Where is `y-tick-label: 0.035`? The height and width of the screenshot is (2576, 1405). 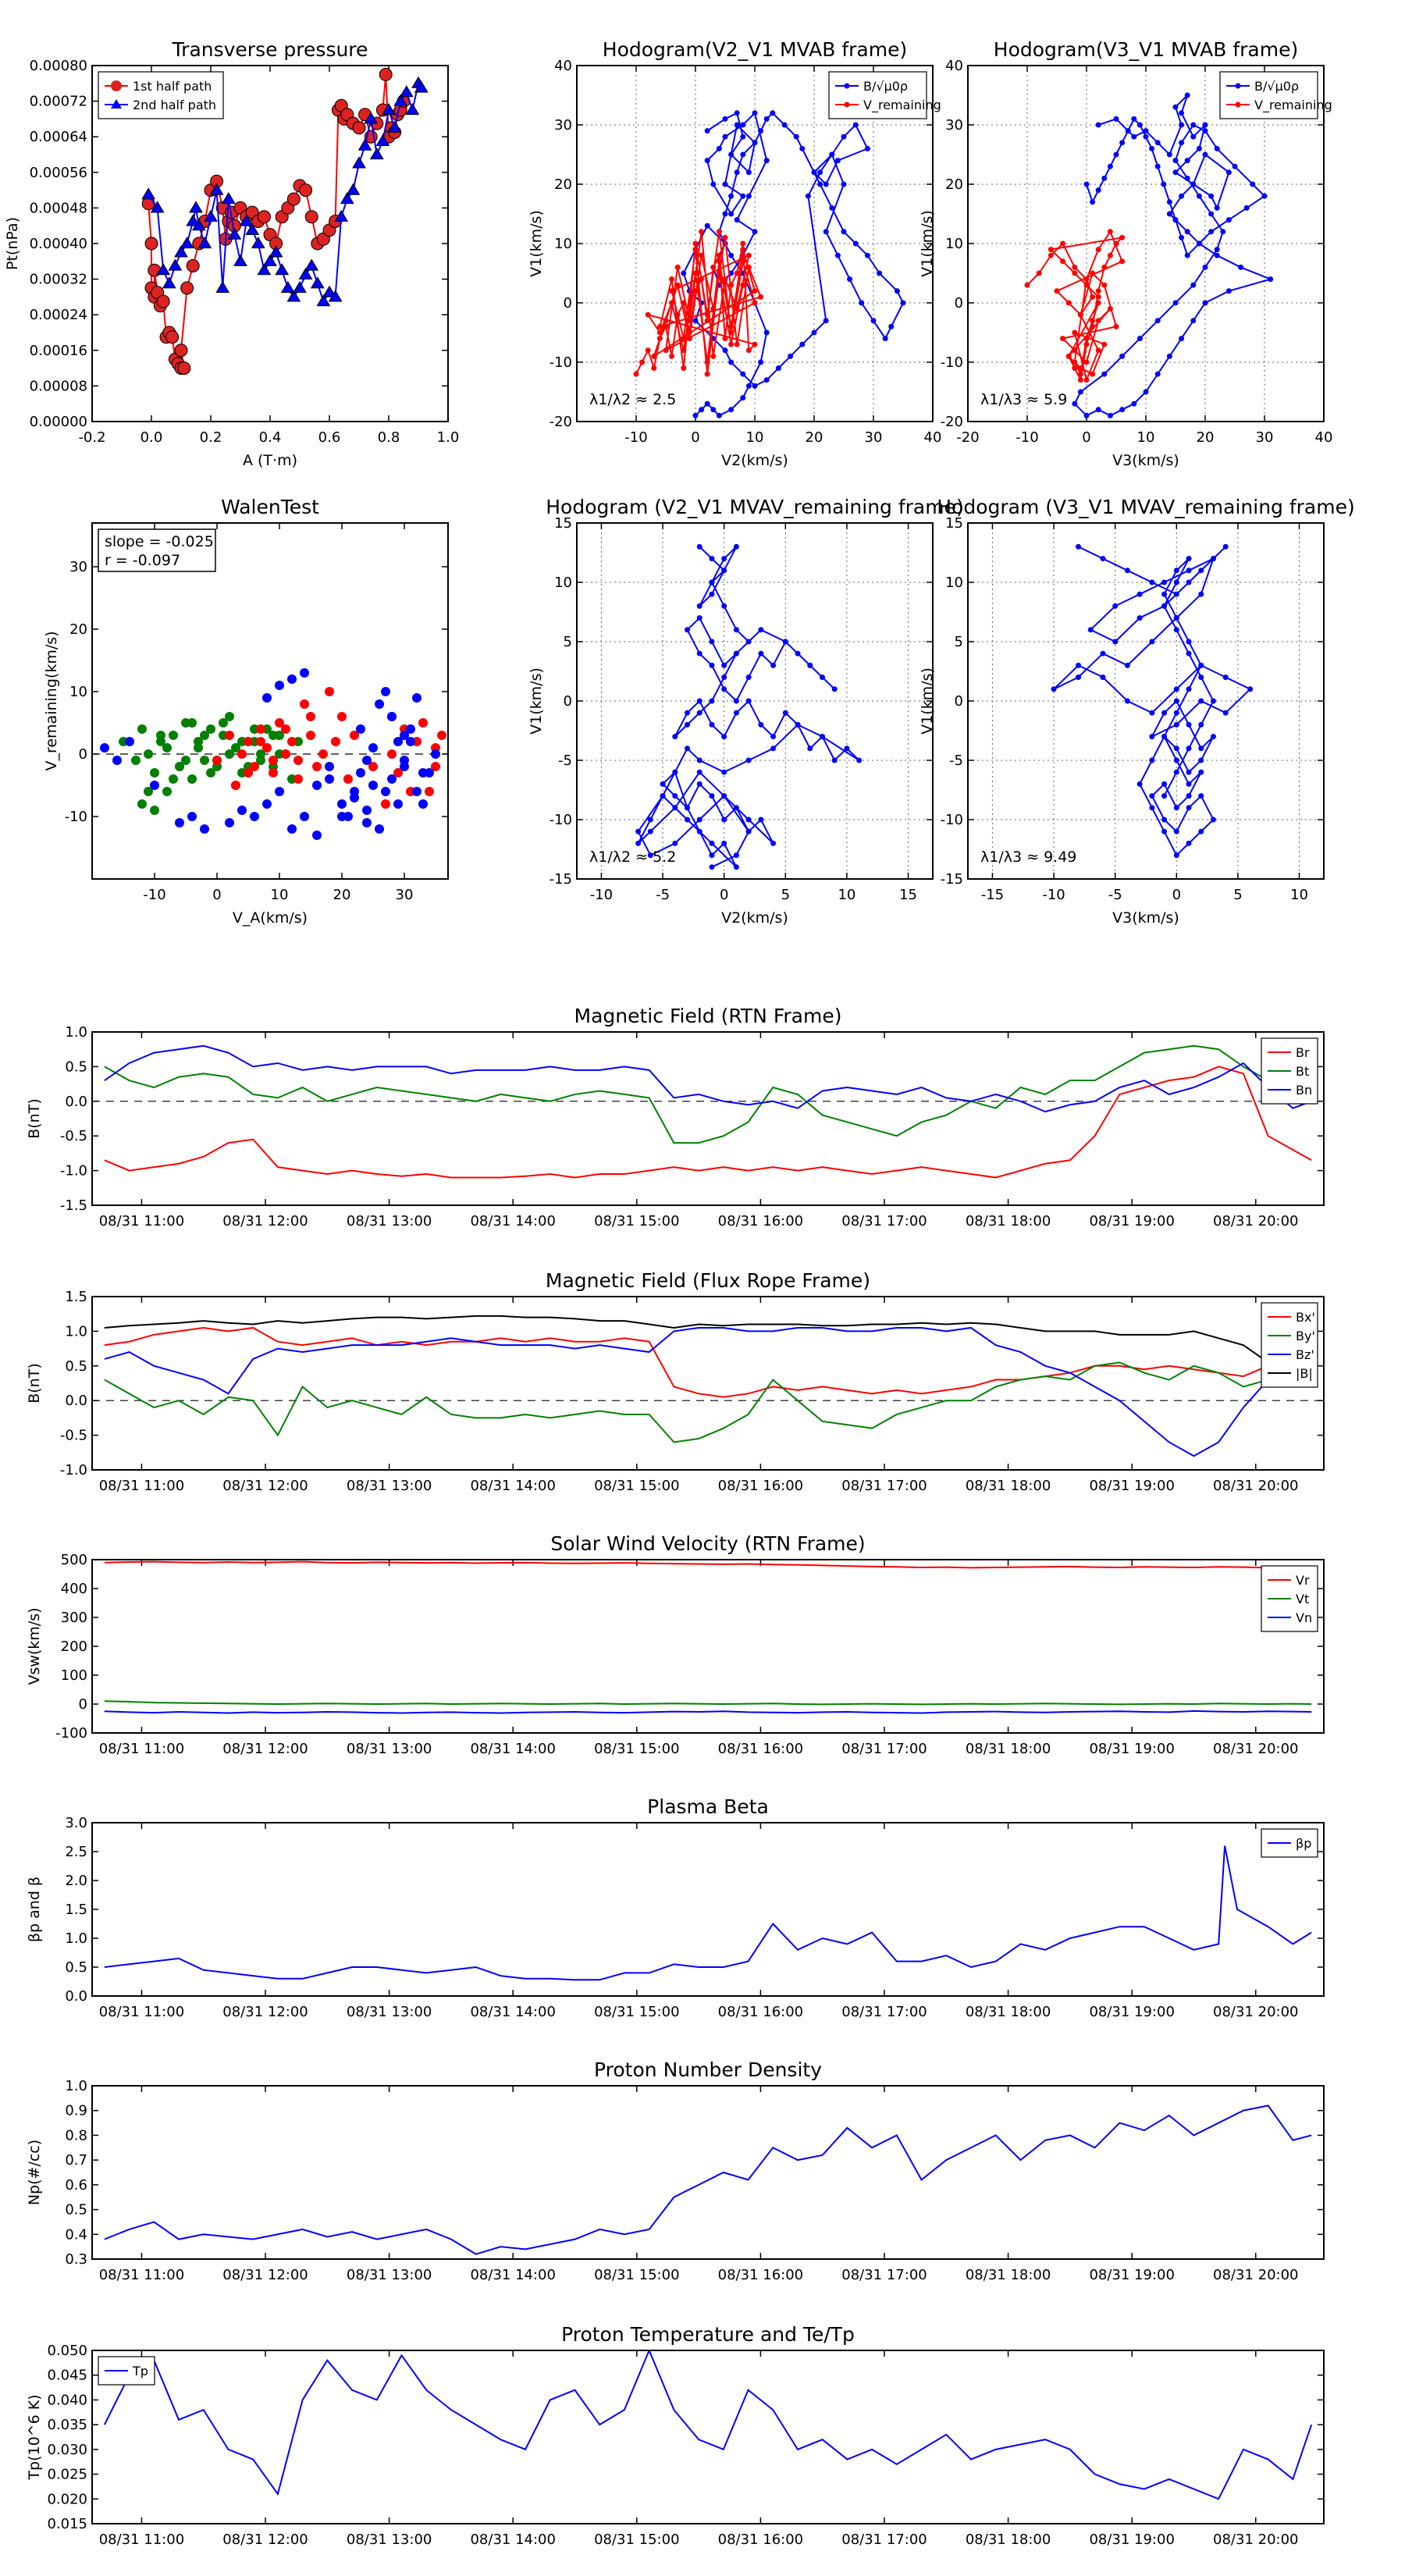
y-tick-label: 0.035 is located at coordinates (67, 2425).